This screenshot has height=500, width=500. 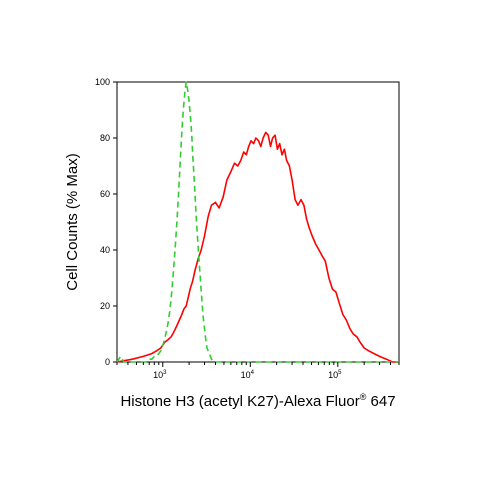 I want to click on y-tick-label: 0, so click(x=107, y=362).